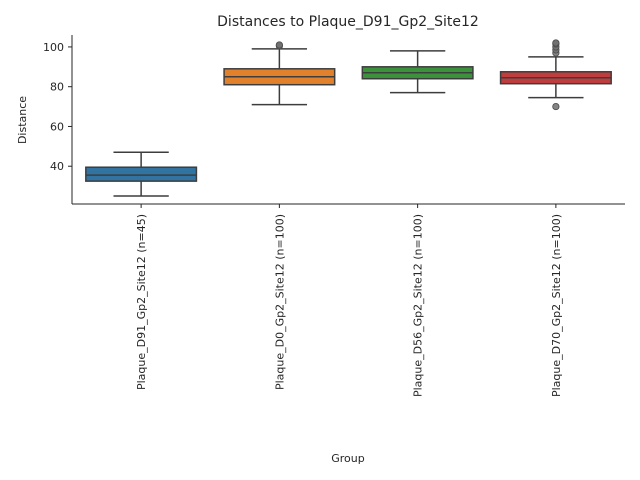 The width and height of the screenshot is (640, 480). I want to click on x-tick-label: Plaque_D70_Gp2_Site12 (n=100), so click(556, 305).